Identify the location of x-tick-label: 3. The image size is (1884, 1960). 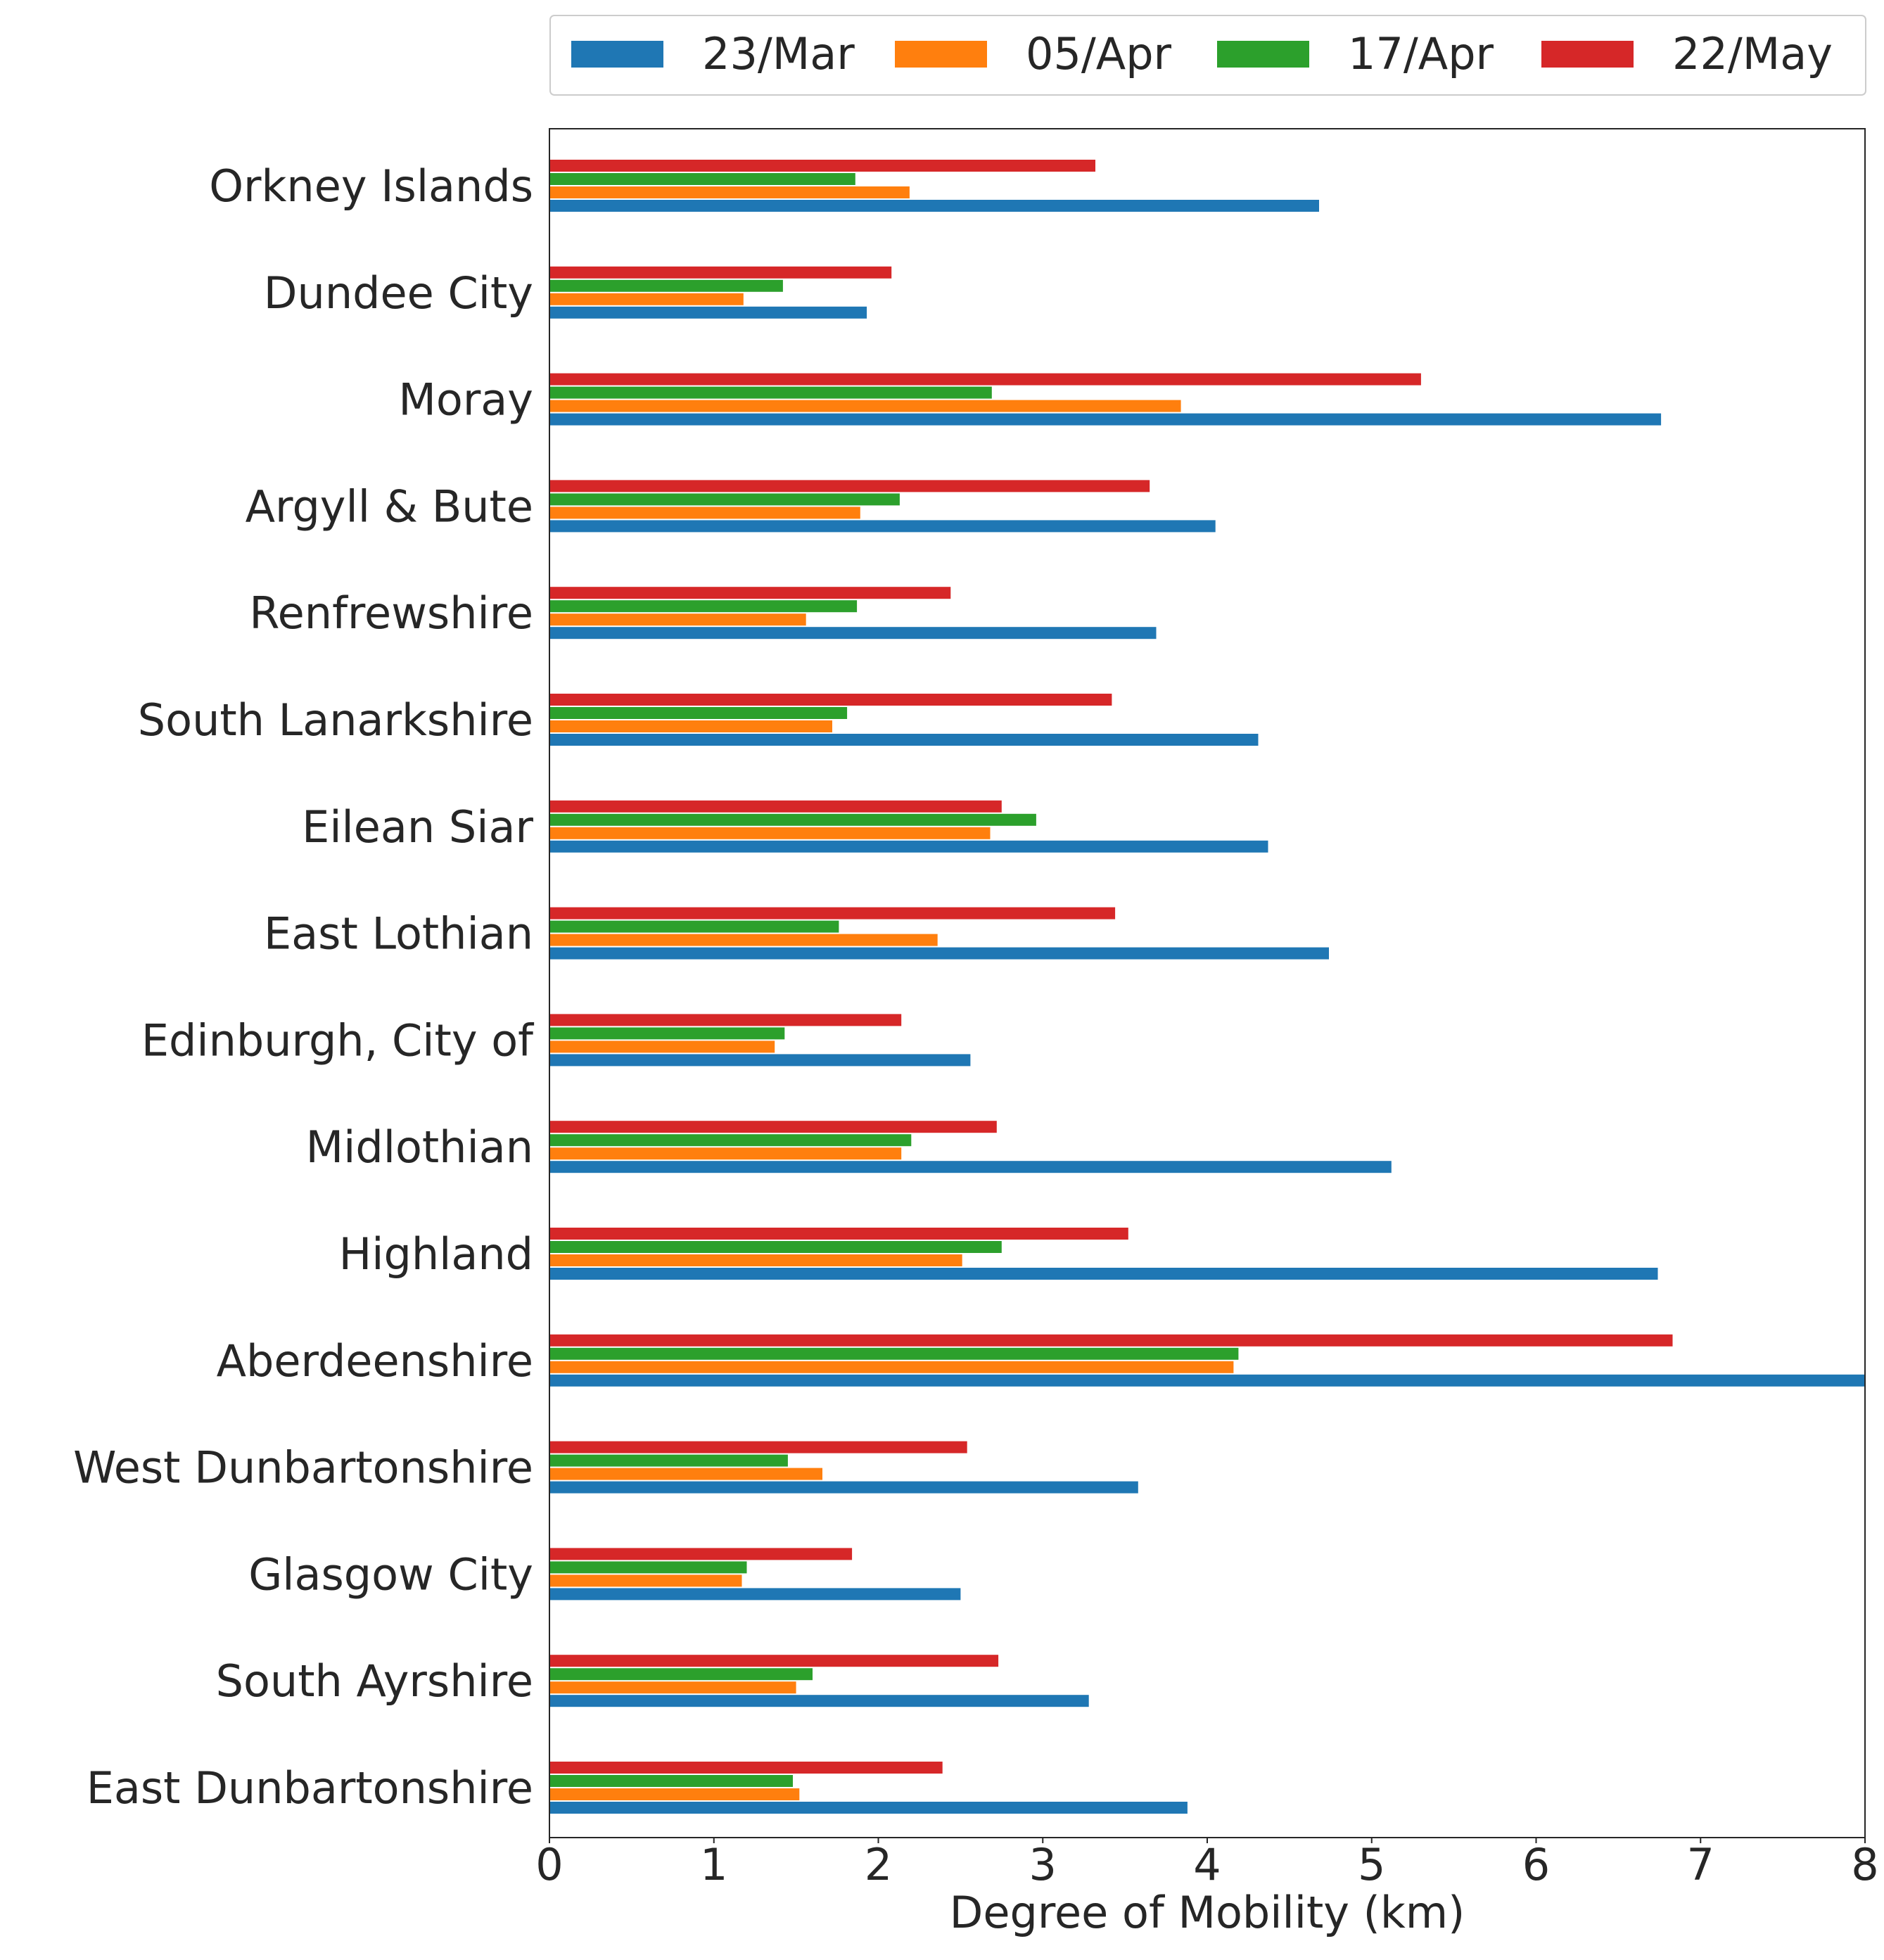
(1043, 1864).